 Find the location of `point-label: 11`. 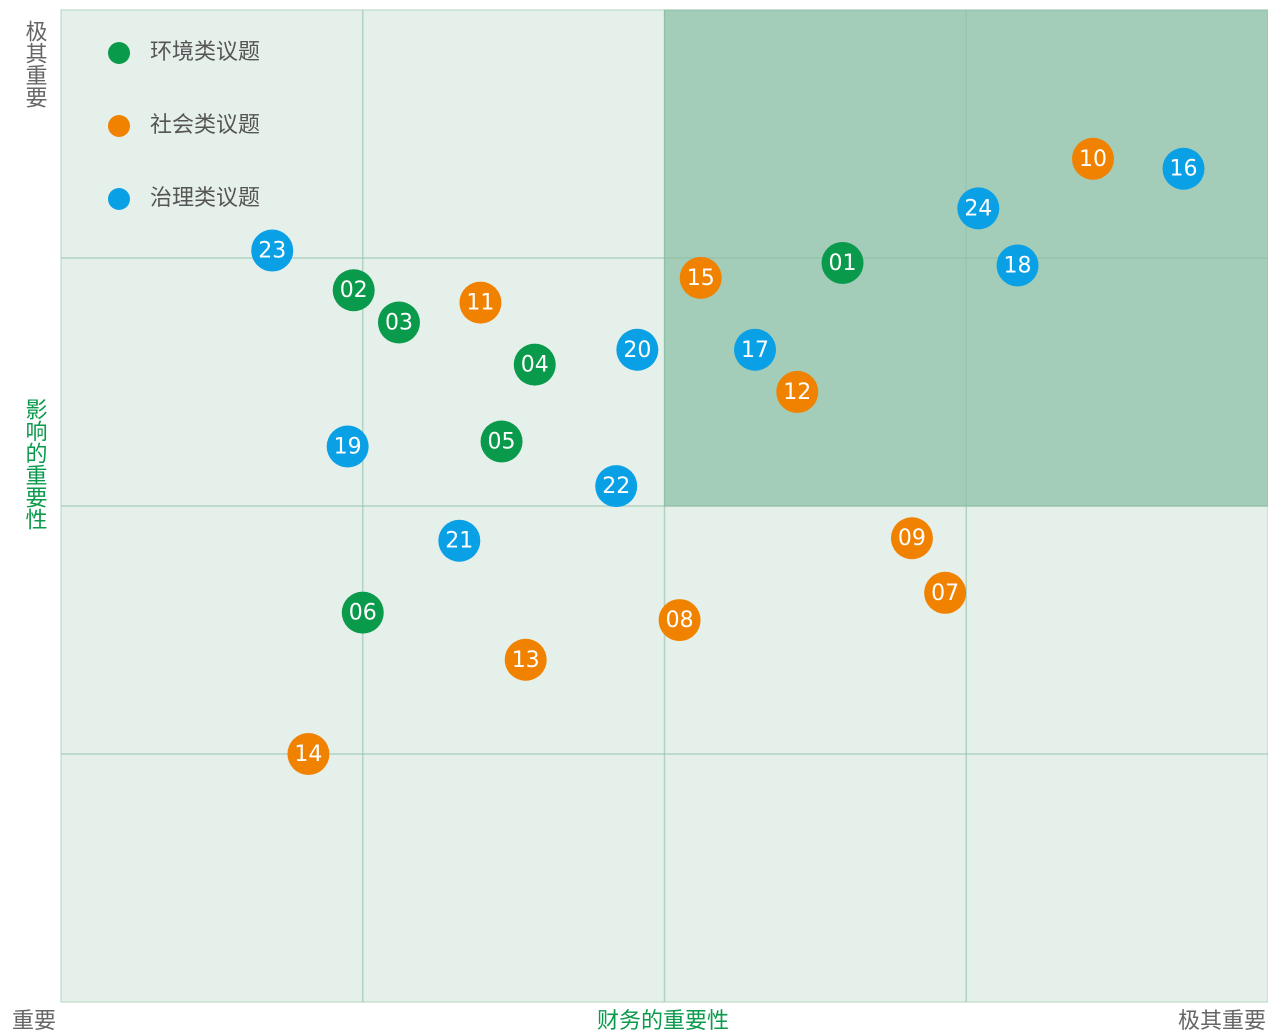

point-label: 11 is located at coordinates (480, 303).